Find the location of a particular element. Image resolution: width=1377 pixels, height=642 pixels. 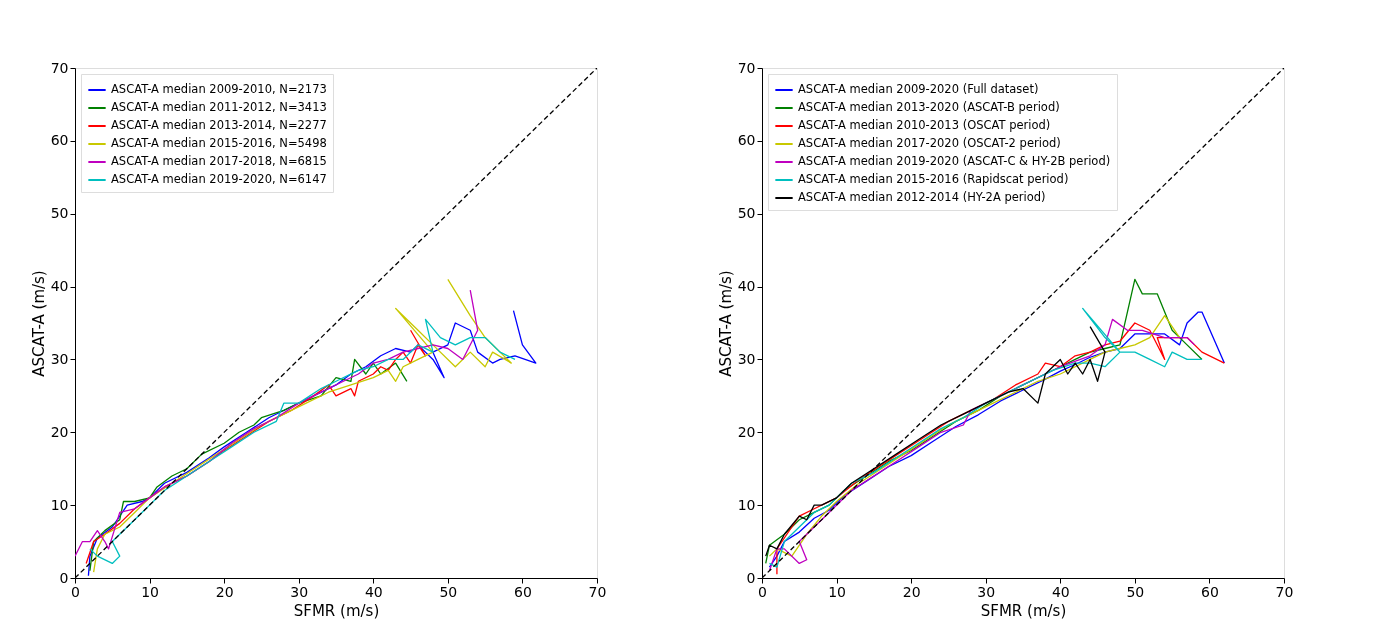

legend-label: ASCAT-A median 2009-2010, N=2173 is located at coordinates (219, 89).